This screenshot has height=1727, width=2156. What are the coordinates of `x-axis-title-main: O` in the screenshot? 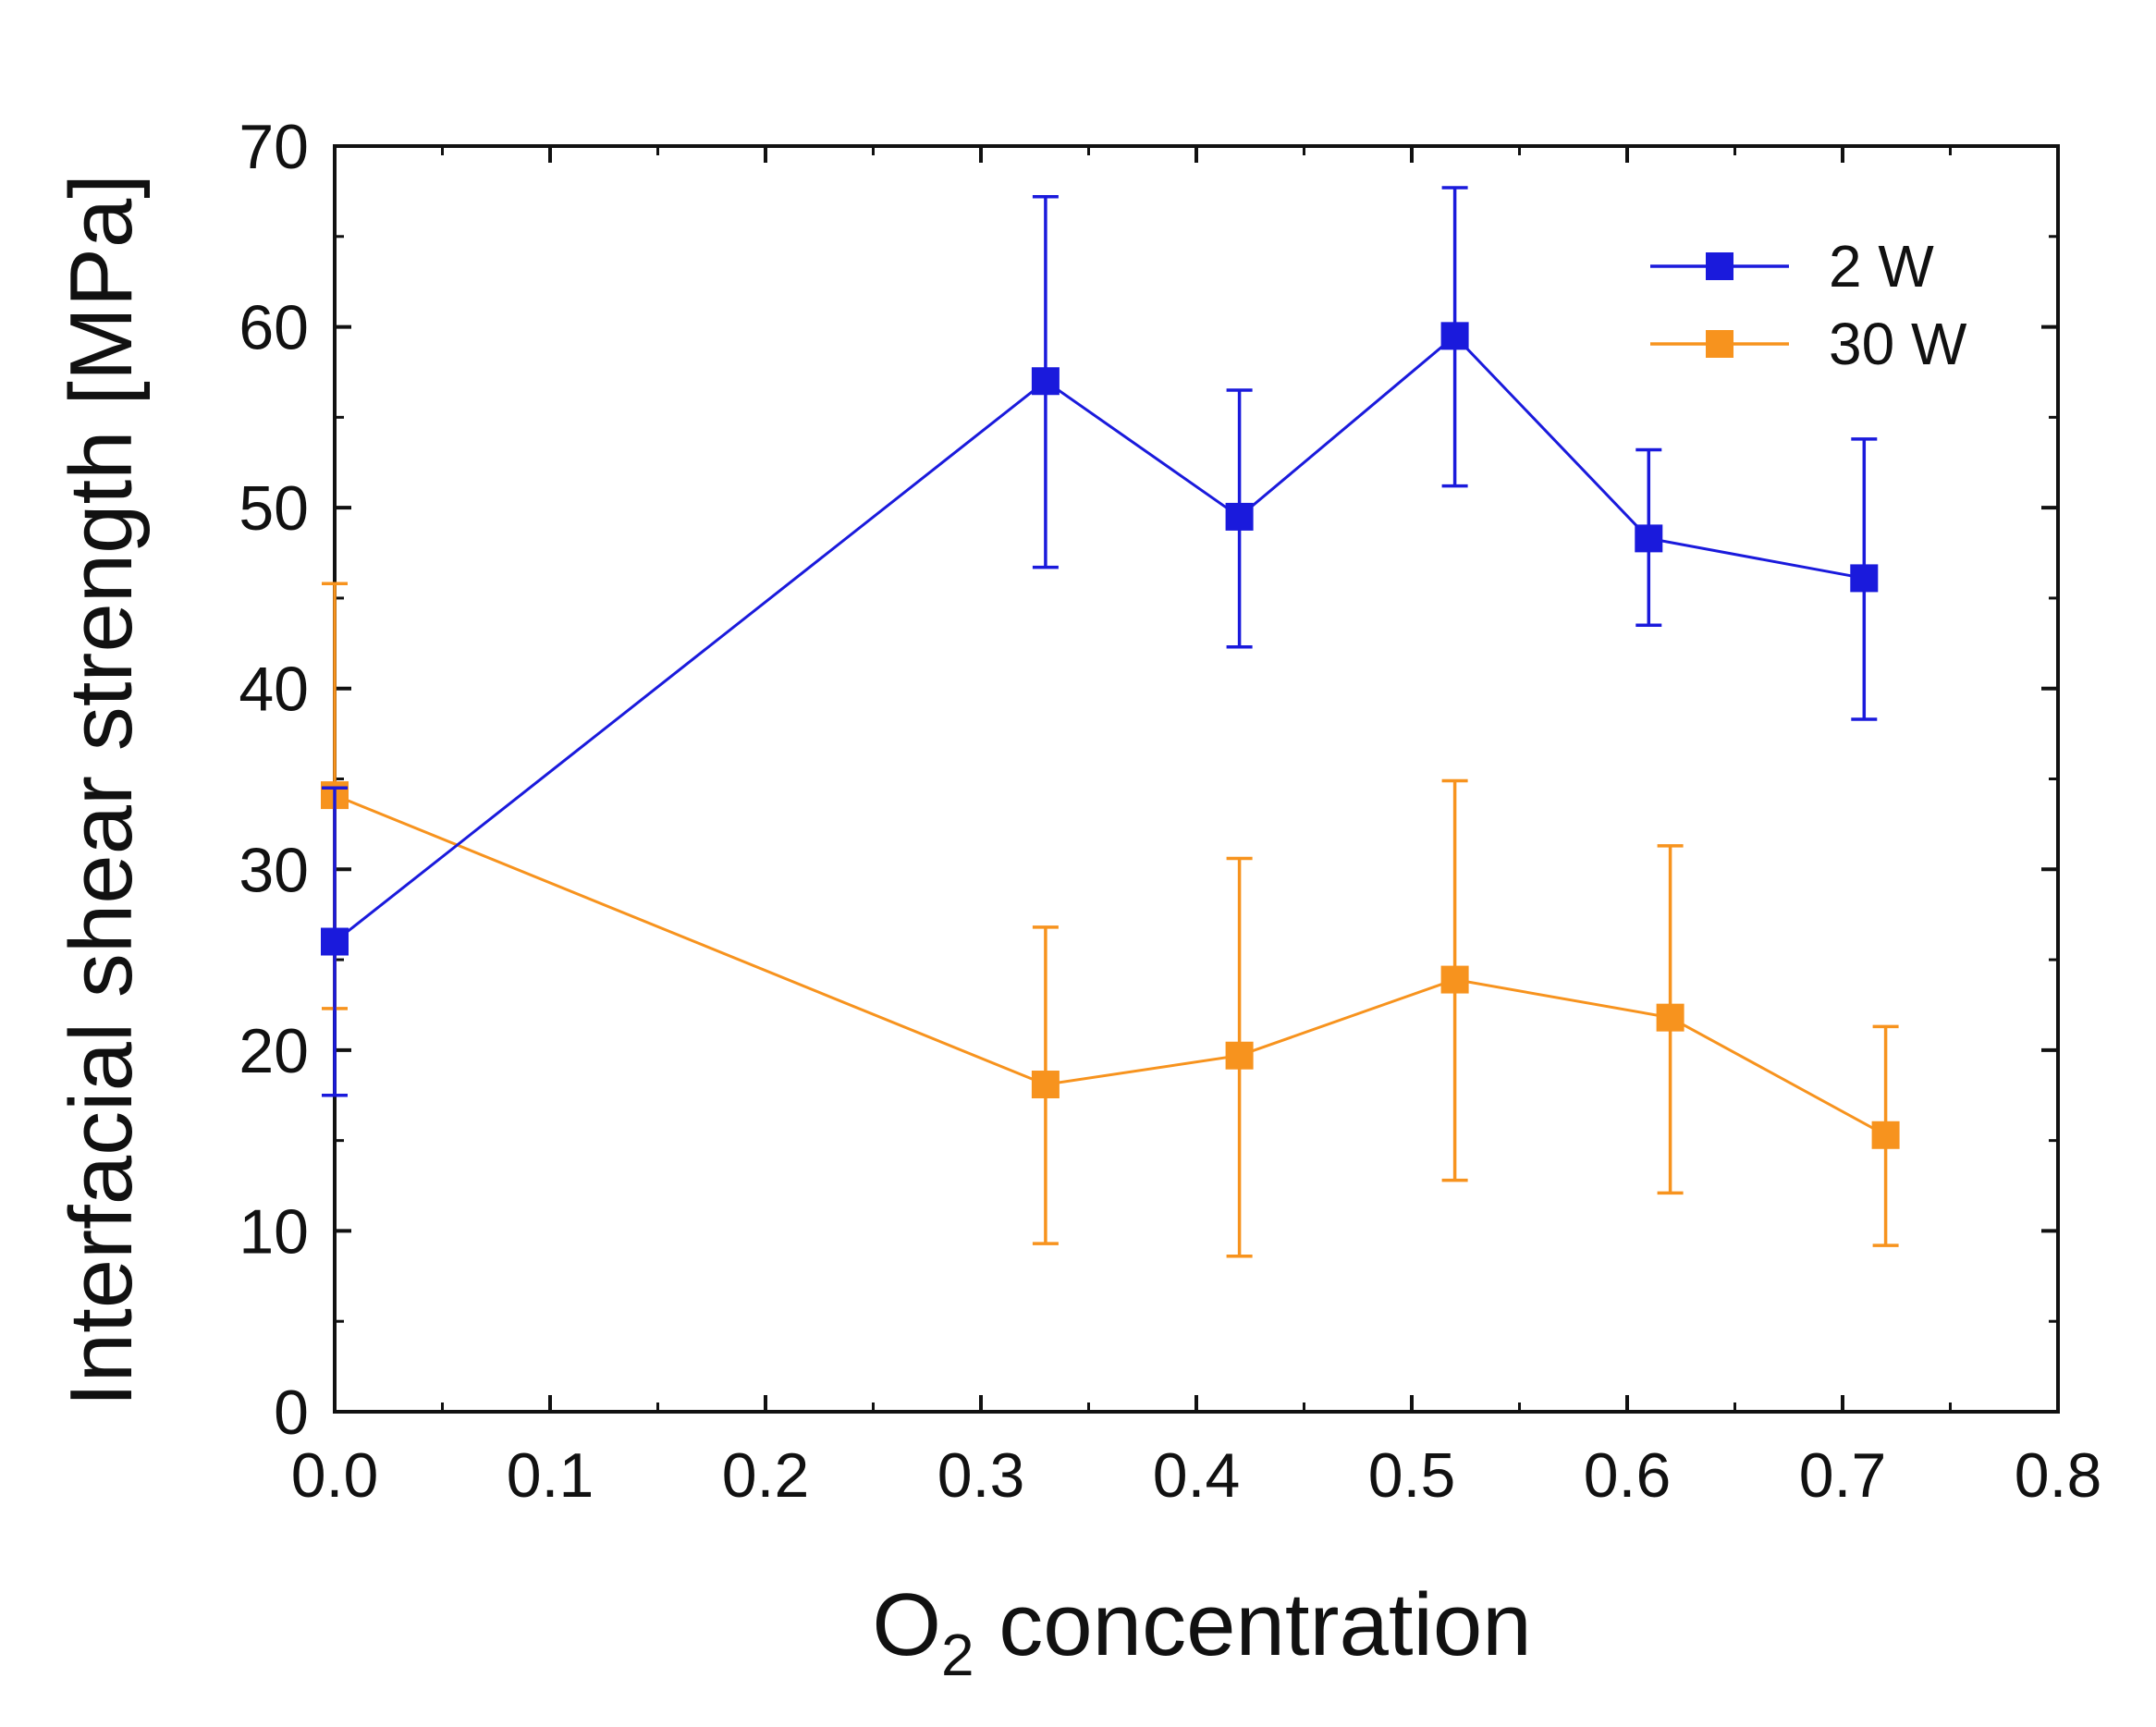 It's located at (907, 1624).